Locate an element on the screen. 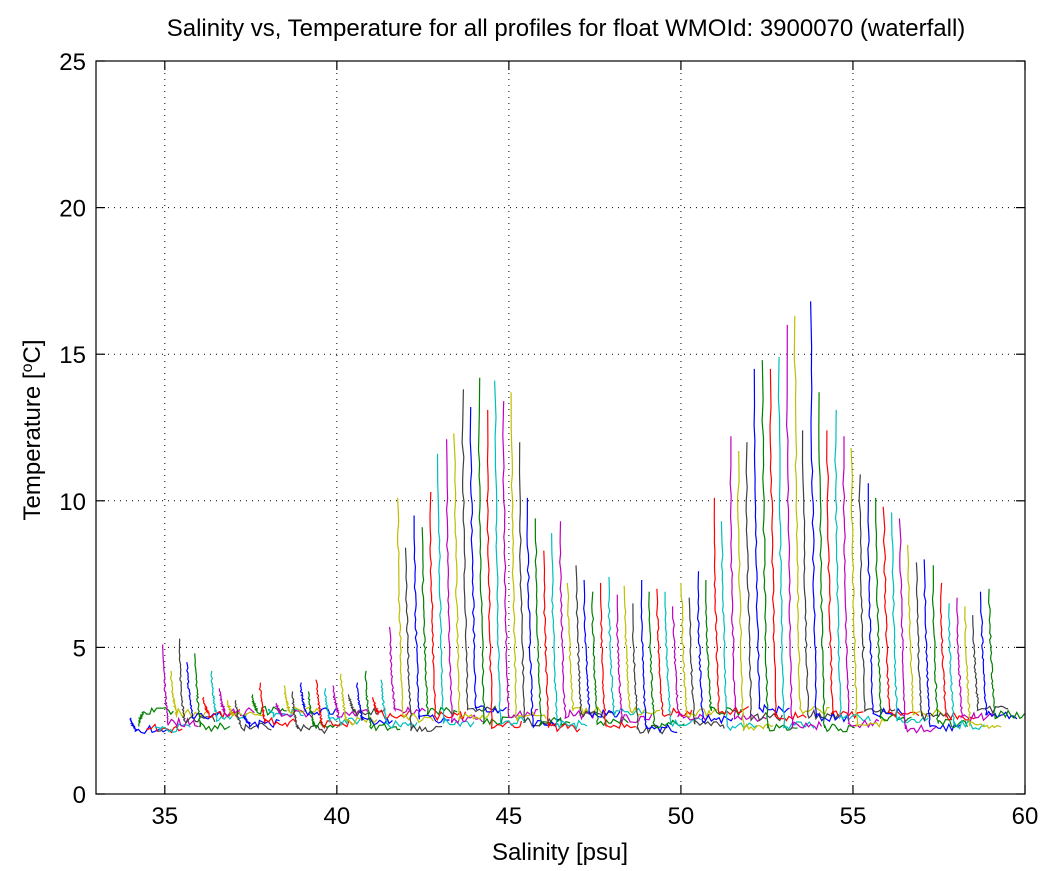 The width and height of the screenshot is (1054, 871). y-axis-label-end: C] is located at coordinates (32, 352).